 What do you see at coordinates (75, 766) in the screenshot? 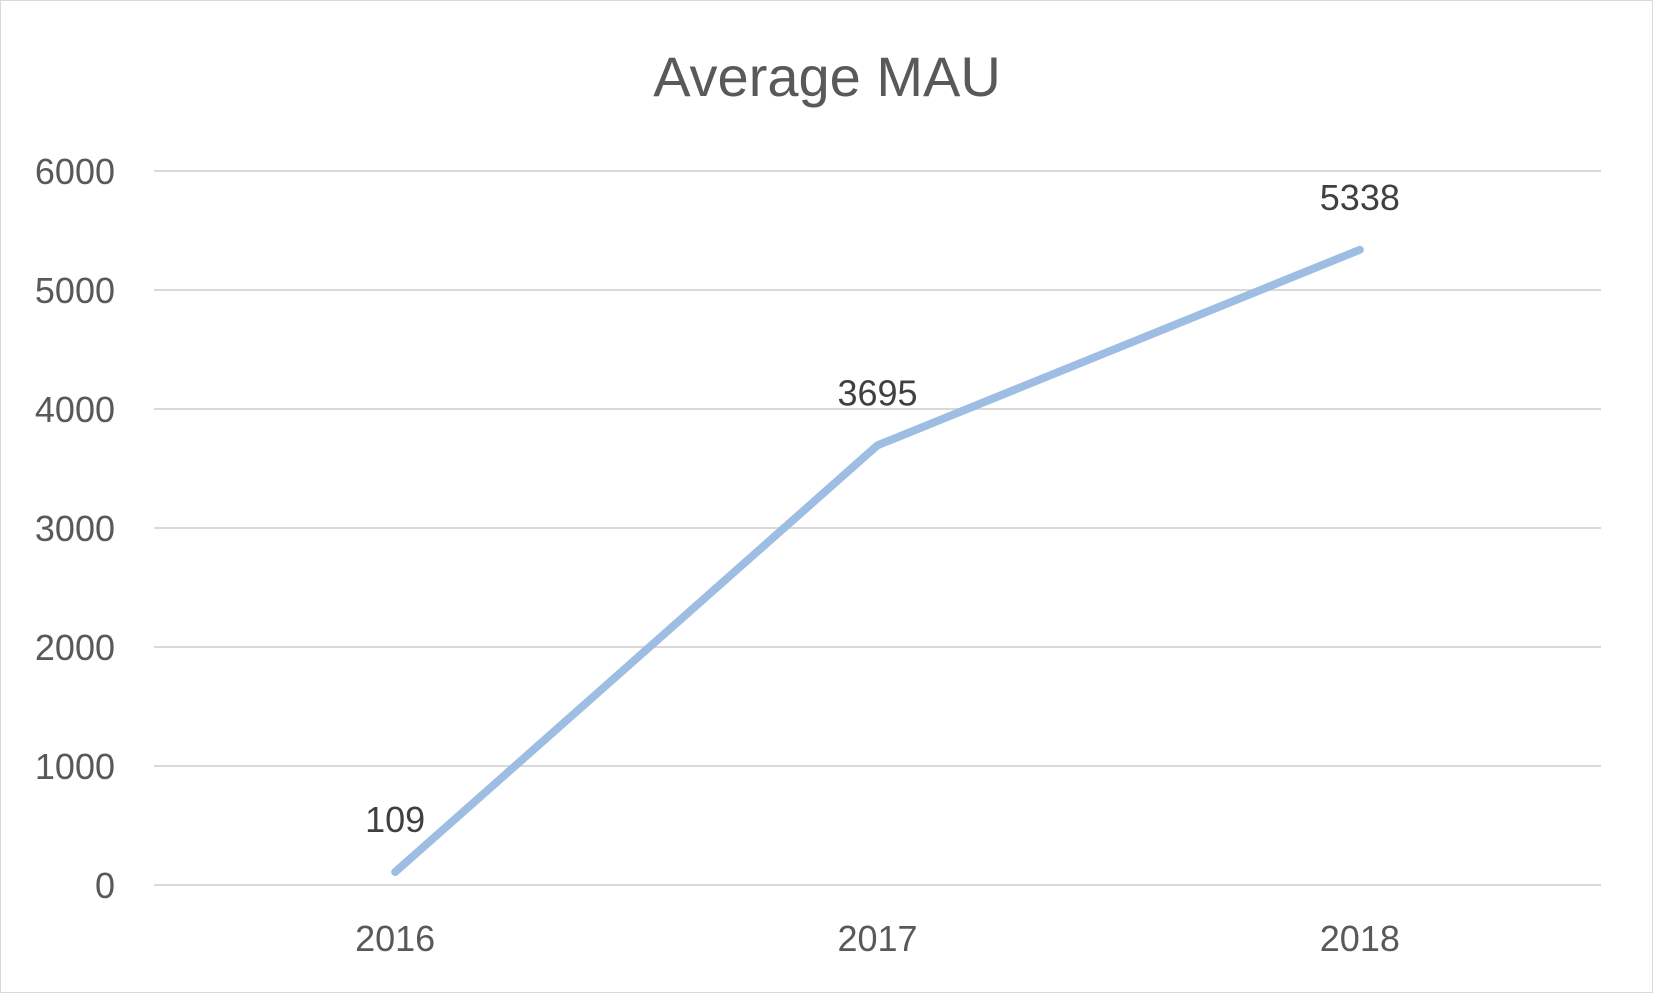
I see `y-tick-label: 1000` at bounding box center [75, 766].